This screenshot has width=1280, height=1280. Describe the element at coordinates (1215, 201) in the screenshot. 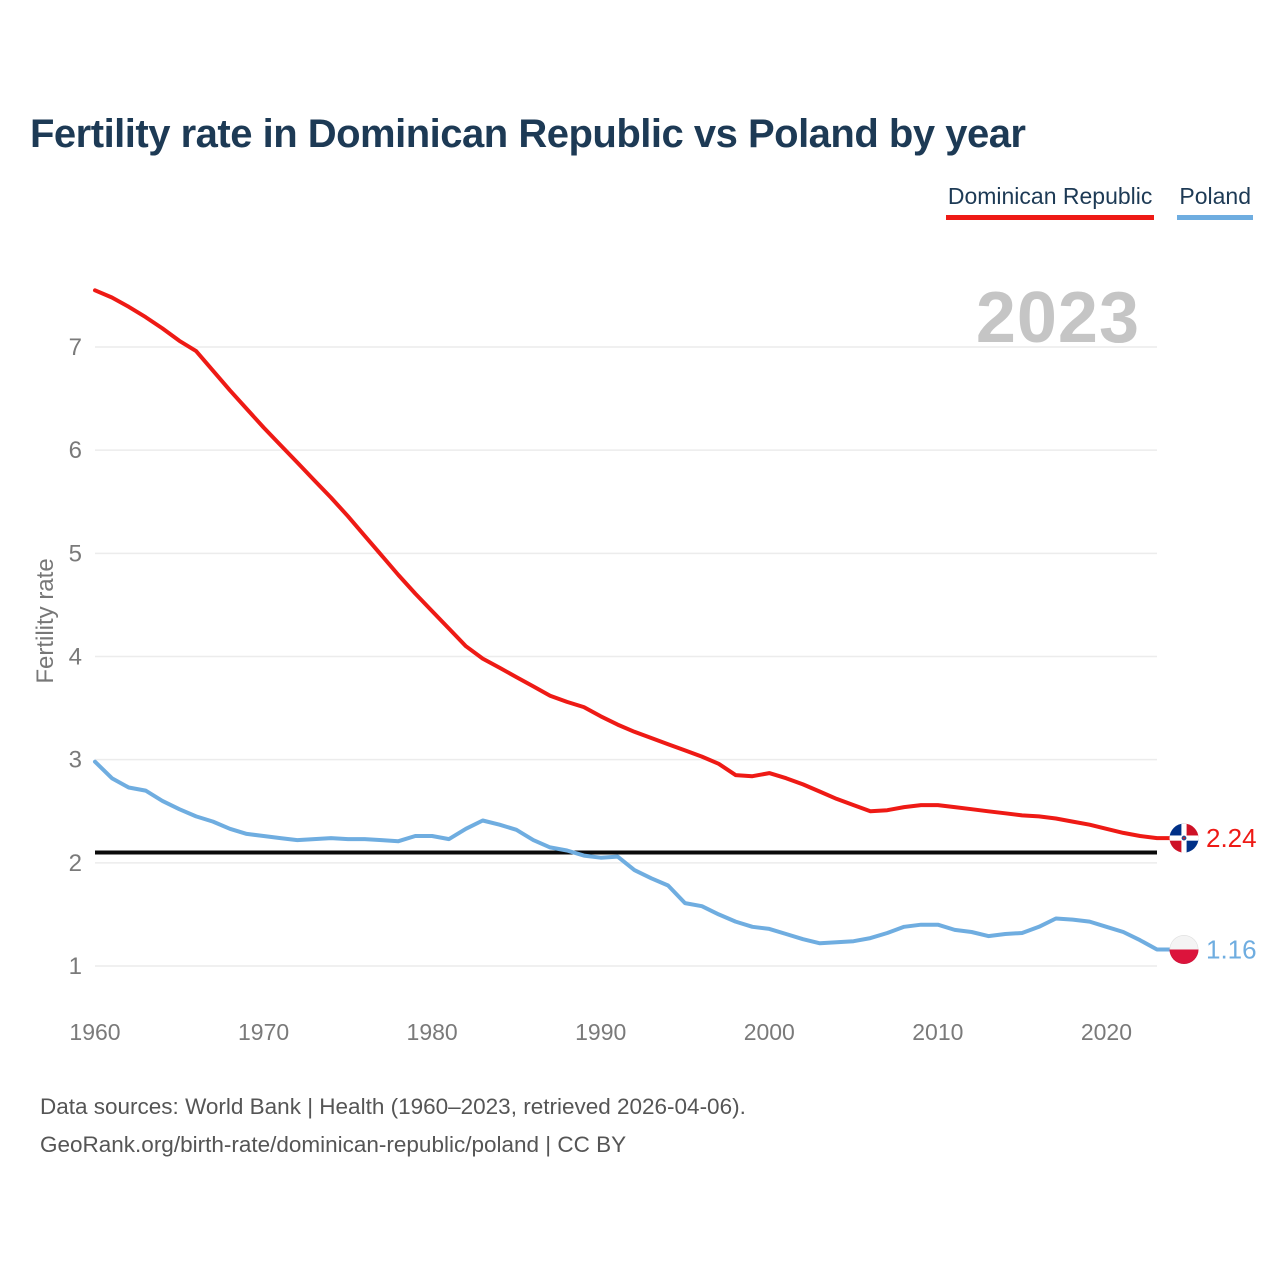

I see `legend-item-poland: Poland` at that location.